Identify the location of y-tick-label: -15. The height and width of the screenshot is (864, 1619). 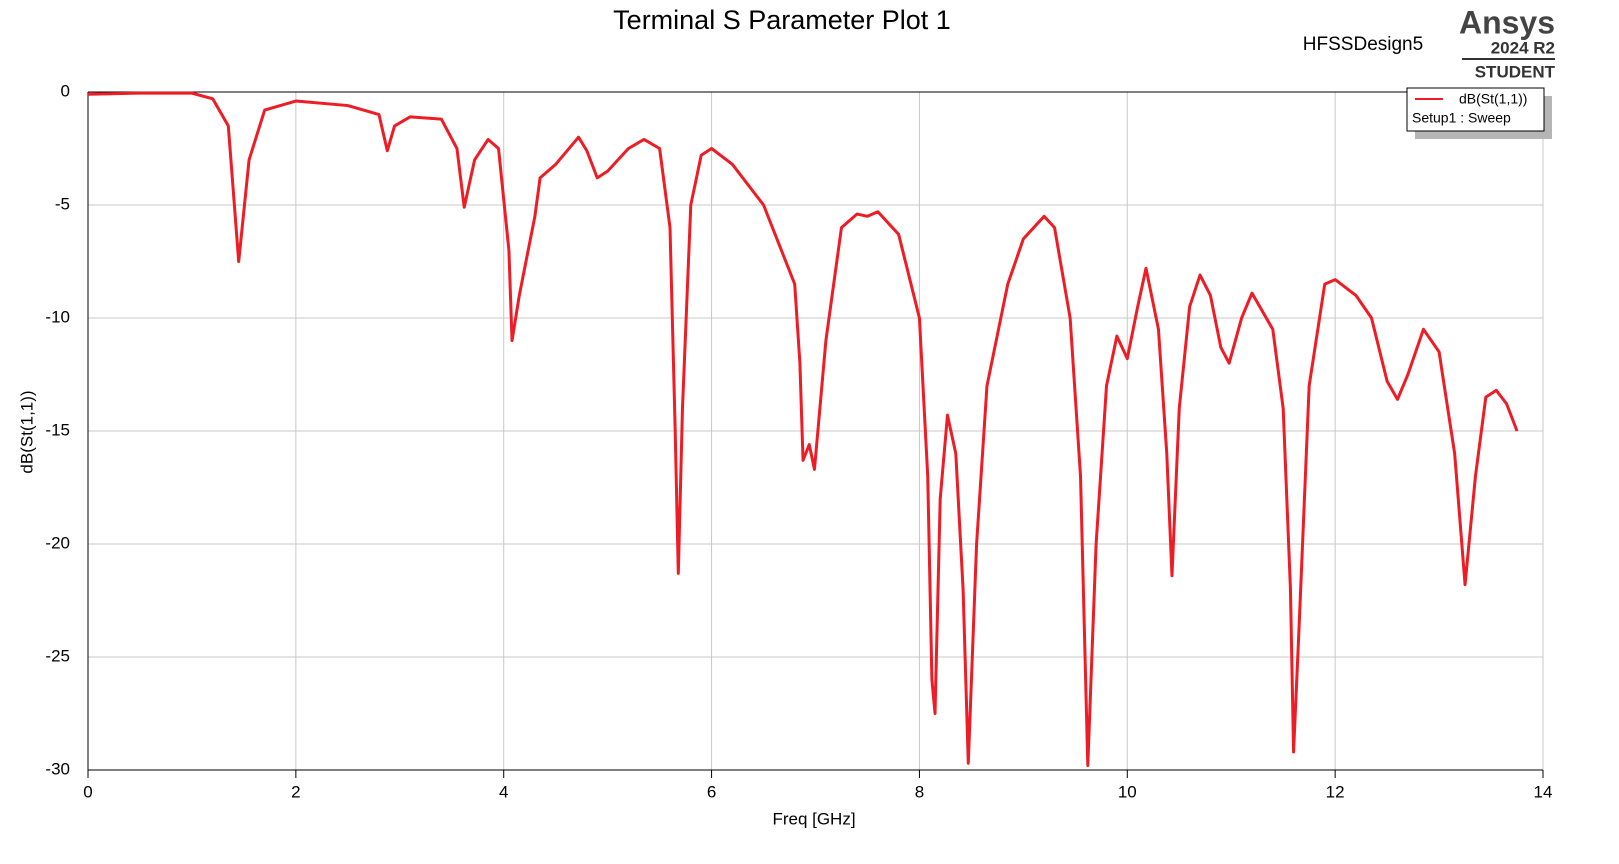
(57, 429).